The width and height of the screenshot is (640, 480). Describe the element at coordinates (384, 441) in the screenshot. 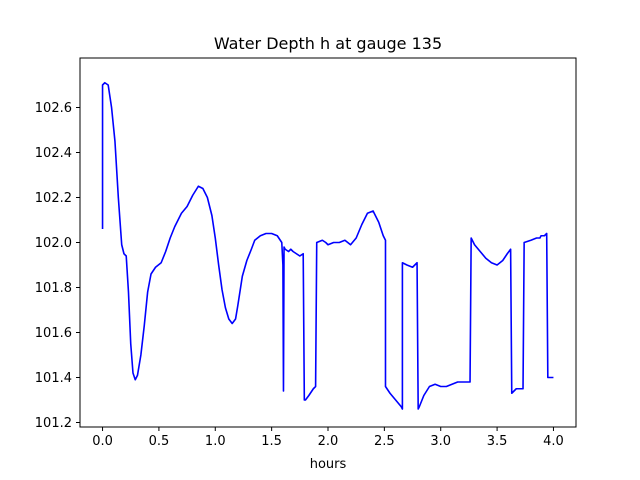

I see `x-tick-label: 2.5` at that location.